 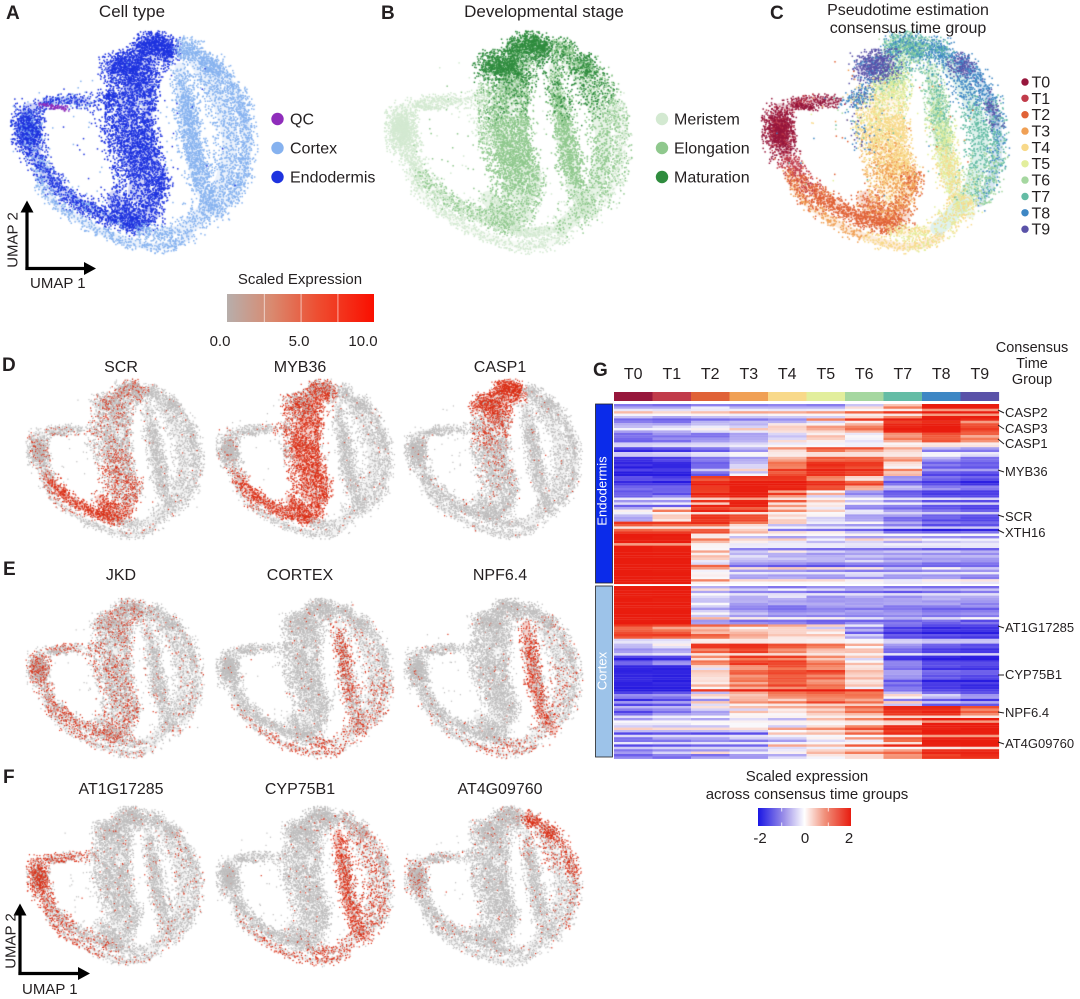 What do you see at coordinates (908, 28) in the screenshot?
I see `svg-text: consensus time group` at bounding box center [908, 28].